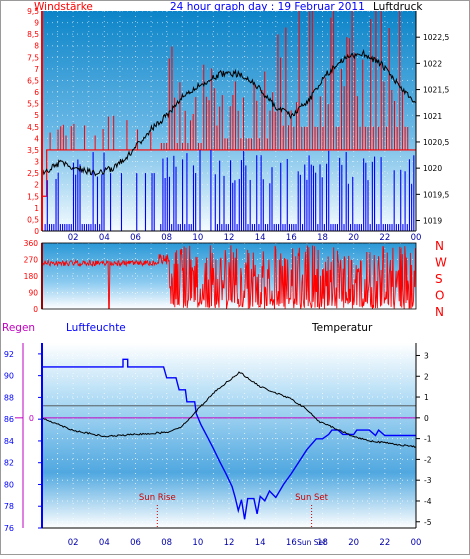  What do you see at coordinates (428, 480) in the screenshot?
I see `temperature-tick-label: -3` at bounding box center [428, 480].